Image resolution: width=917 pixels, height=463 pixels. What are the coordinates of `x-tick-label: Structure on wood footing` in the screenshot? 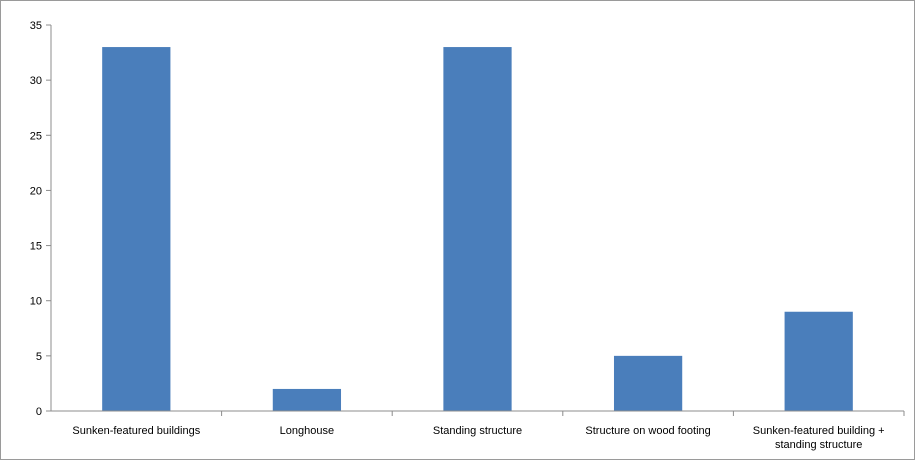 It's located at (647, 431).